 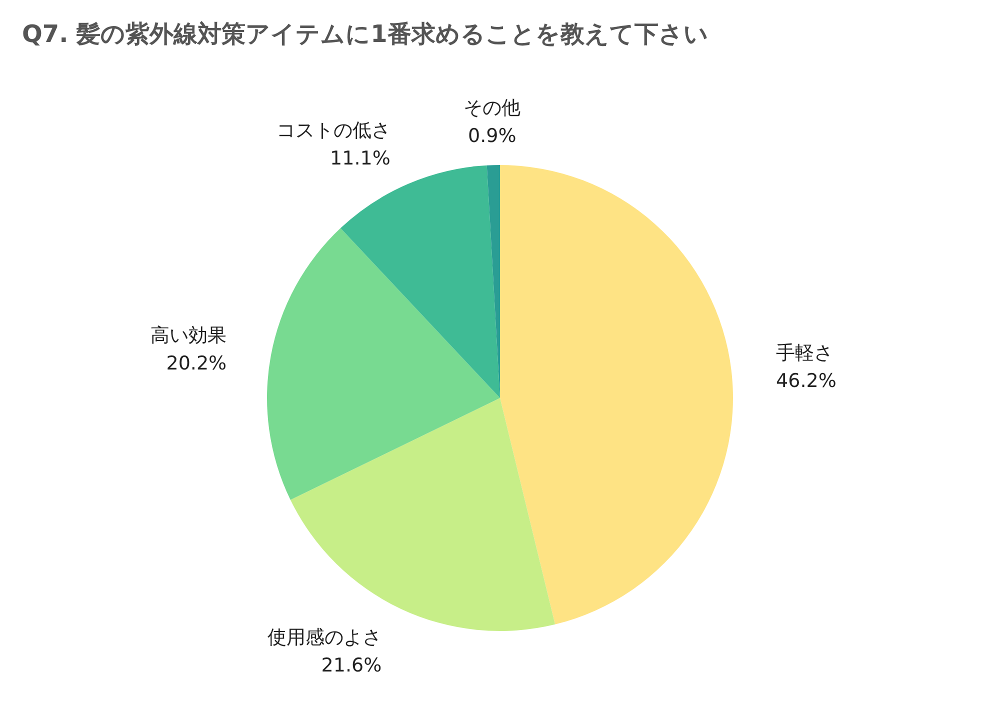 I want to click on chart-title: Q7. 髪の紫外線対策アイテムに1番求めることを教えて下さい, so click(x=365, y=34).